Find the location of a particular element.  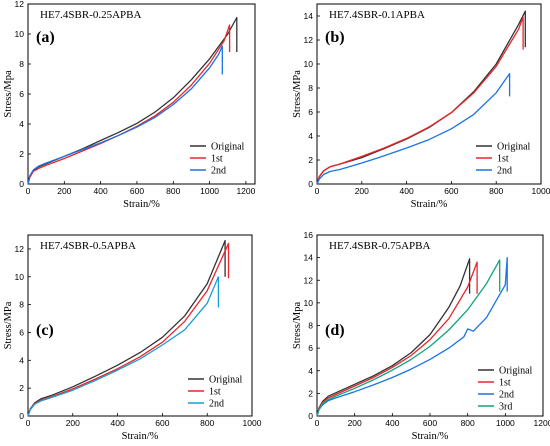

series-line-3rd is located at coordinates (408, 338).